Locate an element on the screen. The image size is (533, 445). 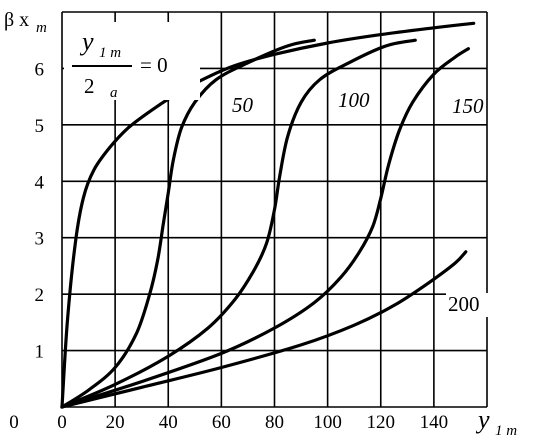
y-tick-label-4: 4 is located at coordinates (40, 182).